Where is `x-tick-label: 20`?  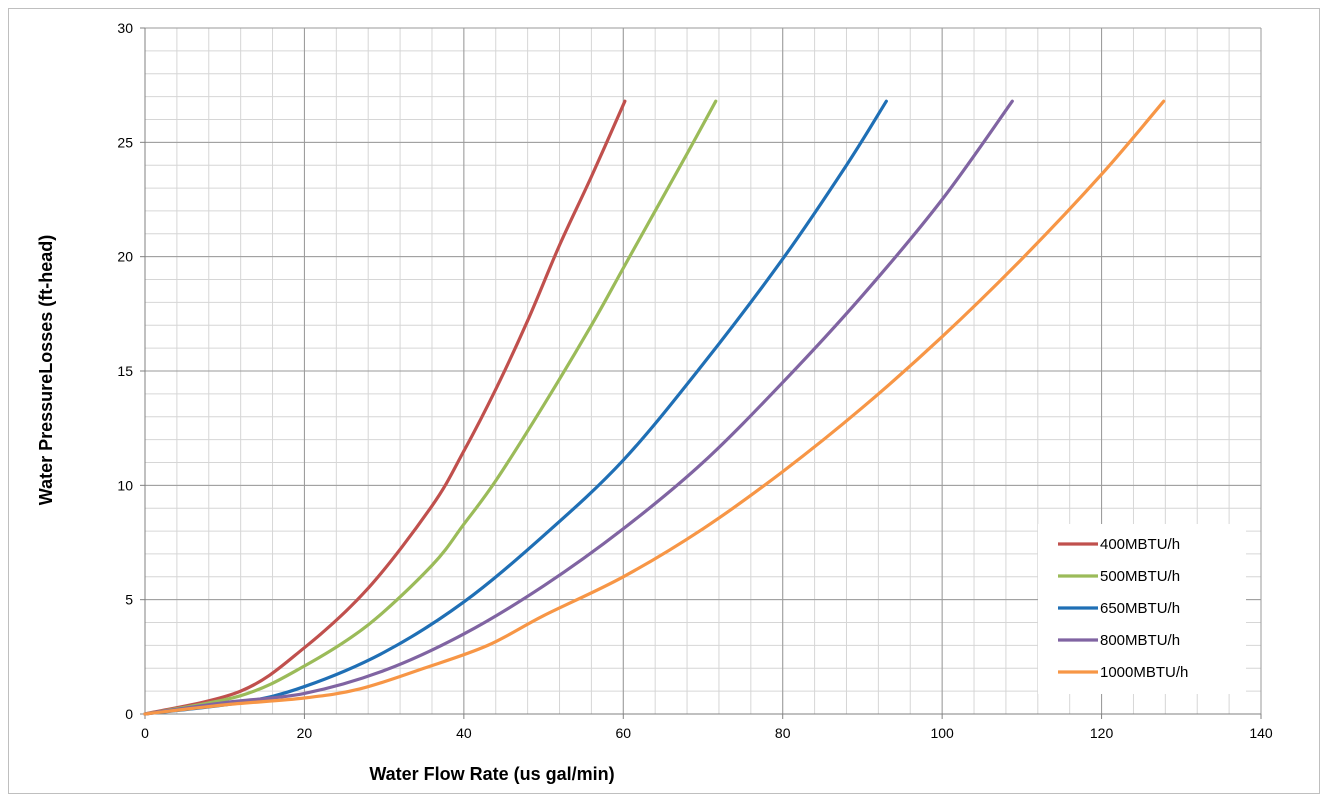 x-tick-label: 20 is located at coordinates (305, 733).